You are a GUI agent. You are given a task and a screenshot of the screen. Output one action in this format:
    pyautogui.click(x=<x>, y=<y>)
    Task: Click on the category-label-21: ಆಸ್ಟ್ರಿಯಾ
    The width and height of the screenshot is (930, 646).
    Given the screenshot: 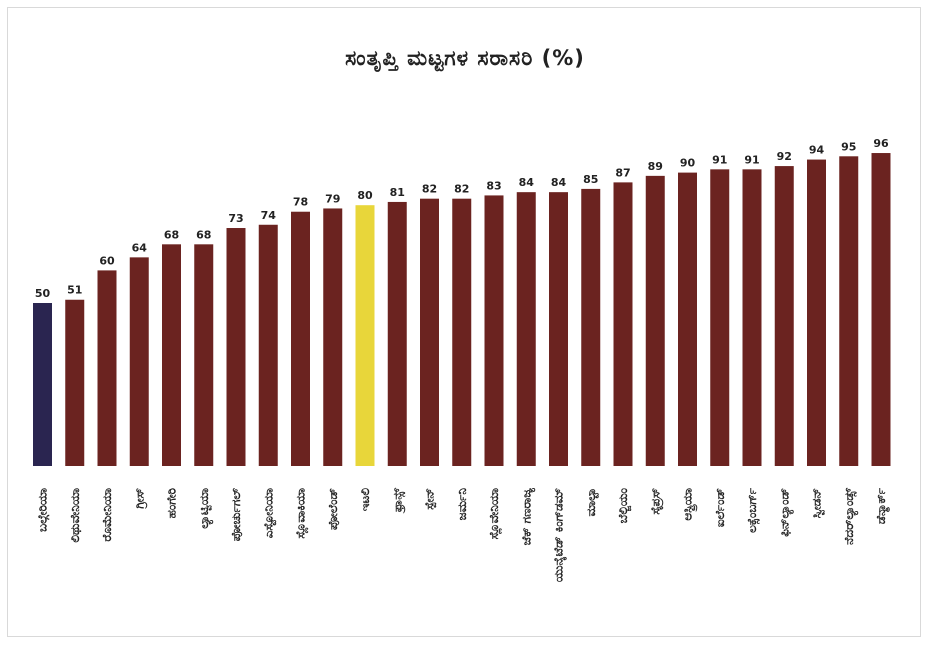 What is the action you would take?
    pyautogui.click(x=690, y=504)
    